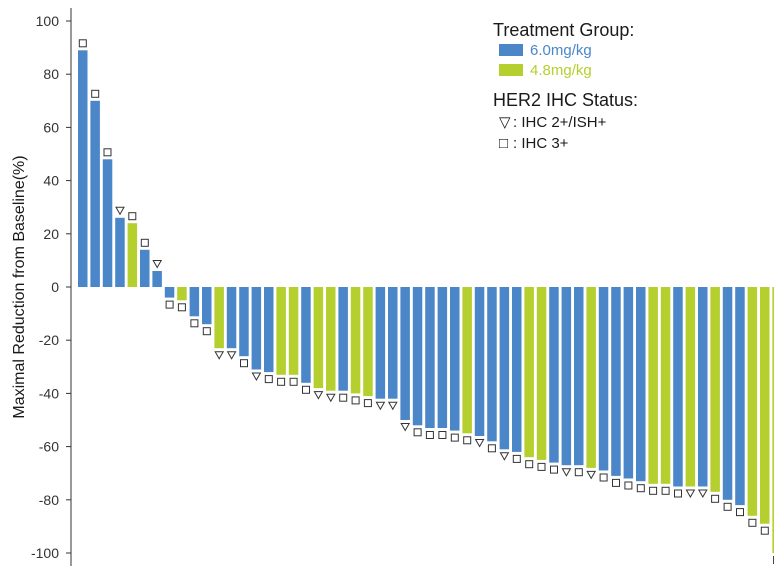 The height and width of the screenshot is (570, 774). I want to click on legend-treatment-title: Treatment Group:, so click(563, 30).